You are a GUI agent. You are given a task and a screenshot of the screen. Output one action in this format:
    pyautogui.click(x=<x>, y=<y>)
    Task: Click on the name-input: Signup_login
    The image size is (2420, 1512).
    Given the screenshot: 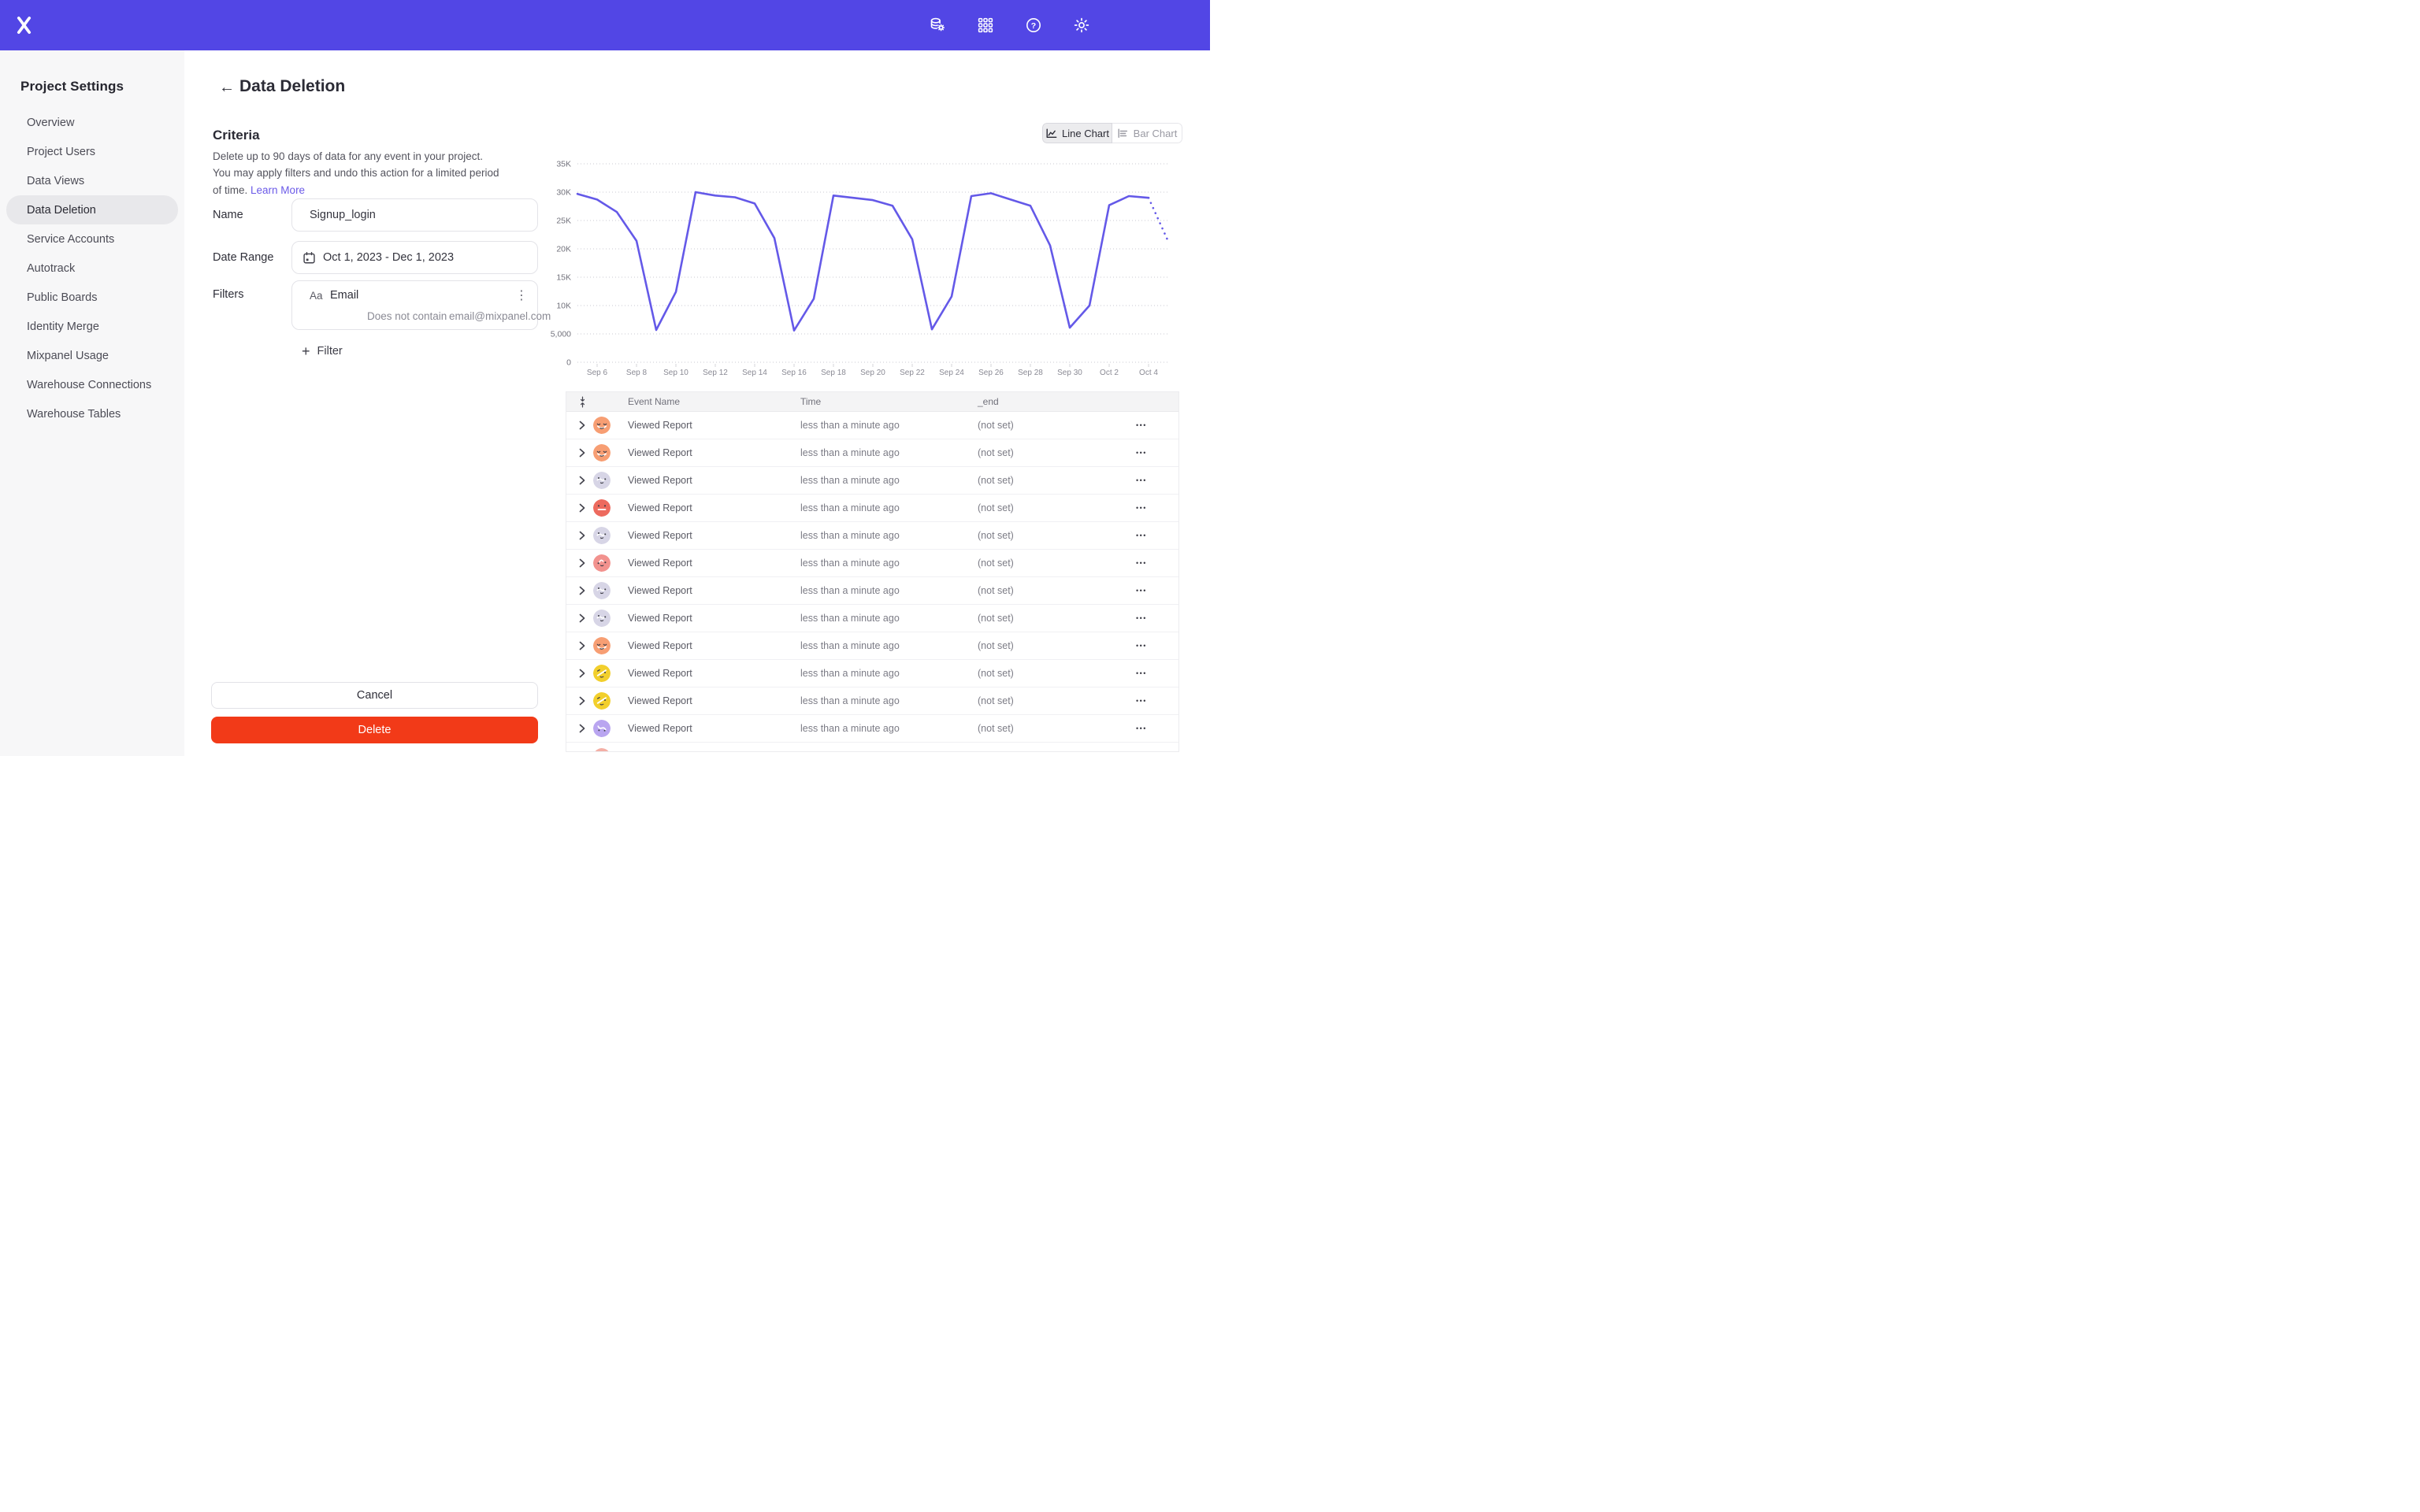 What is the action you would take?
    pyautogui.click(x=414, y=215)
    